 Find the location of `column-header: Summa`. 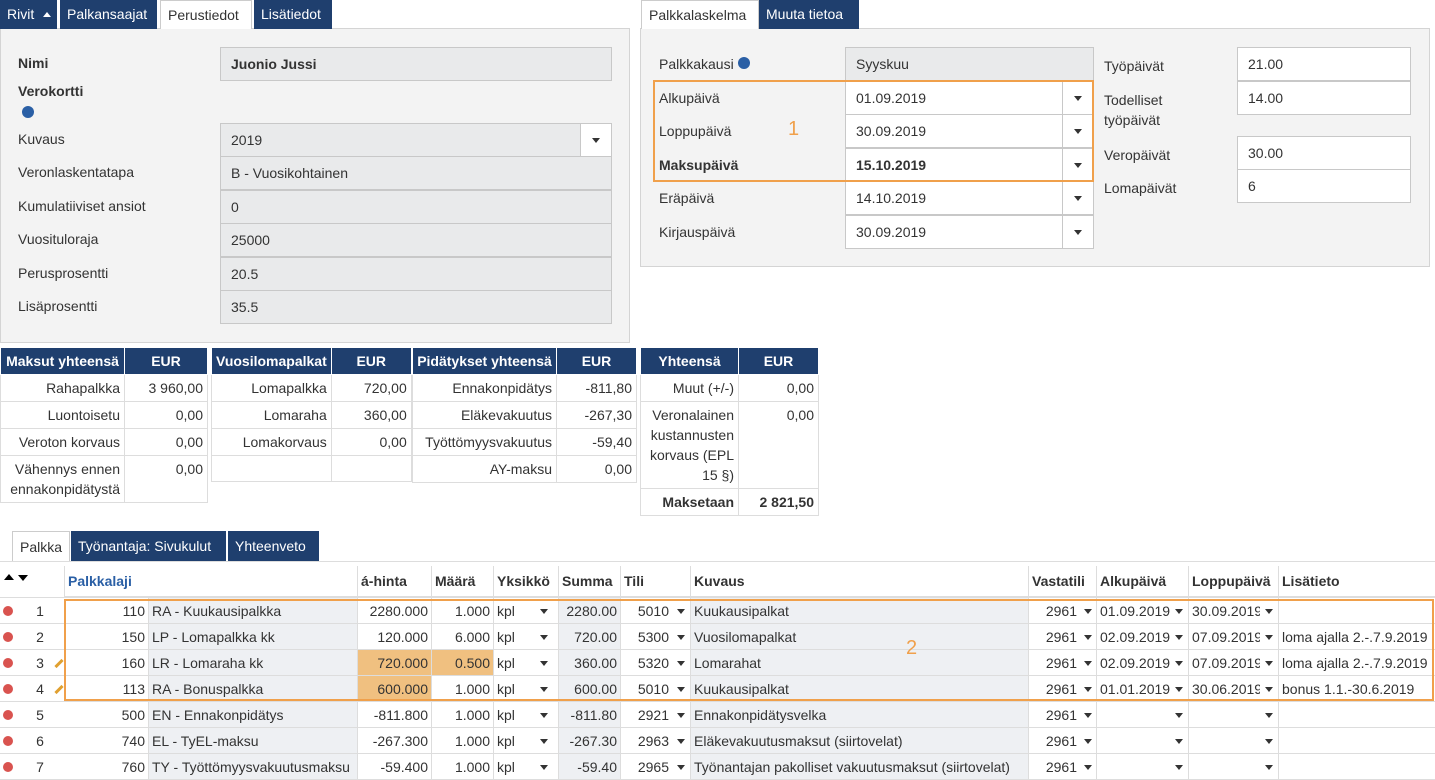

column-header: Summa is located at coordinates (589, 581).